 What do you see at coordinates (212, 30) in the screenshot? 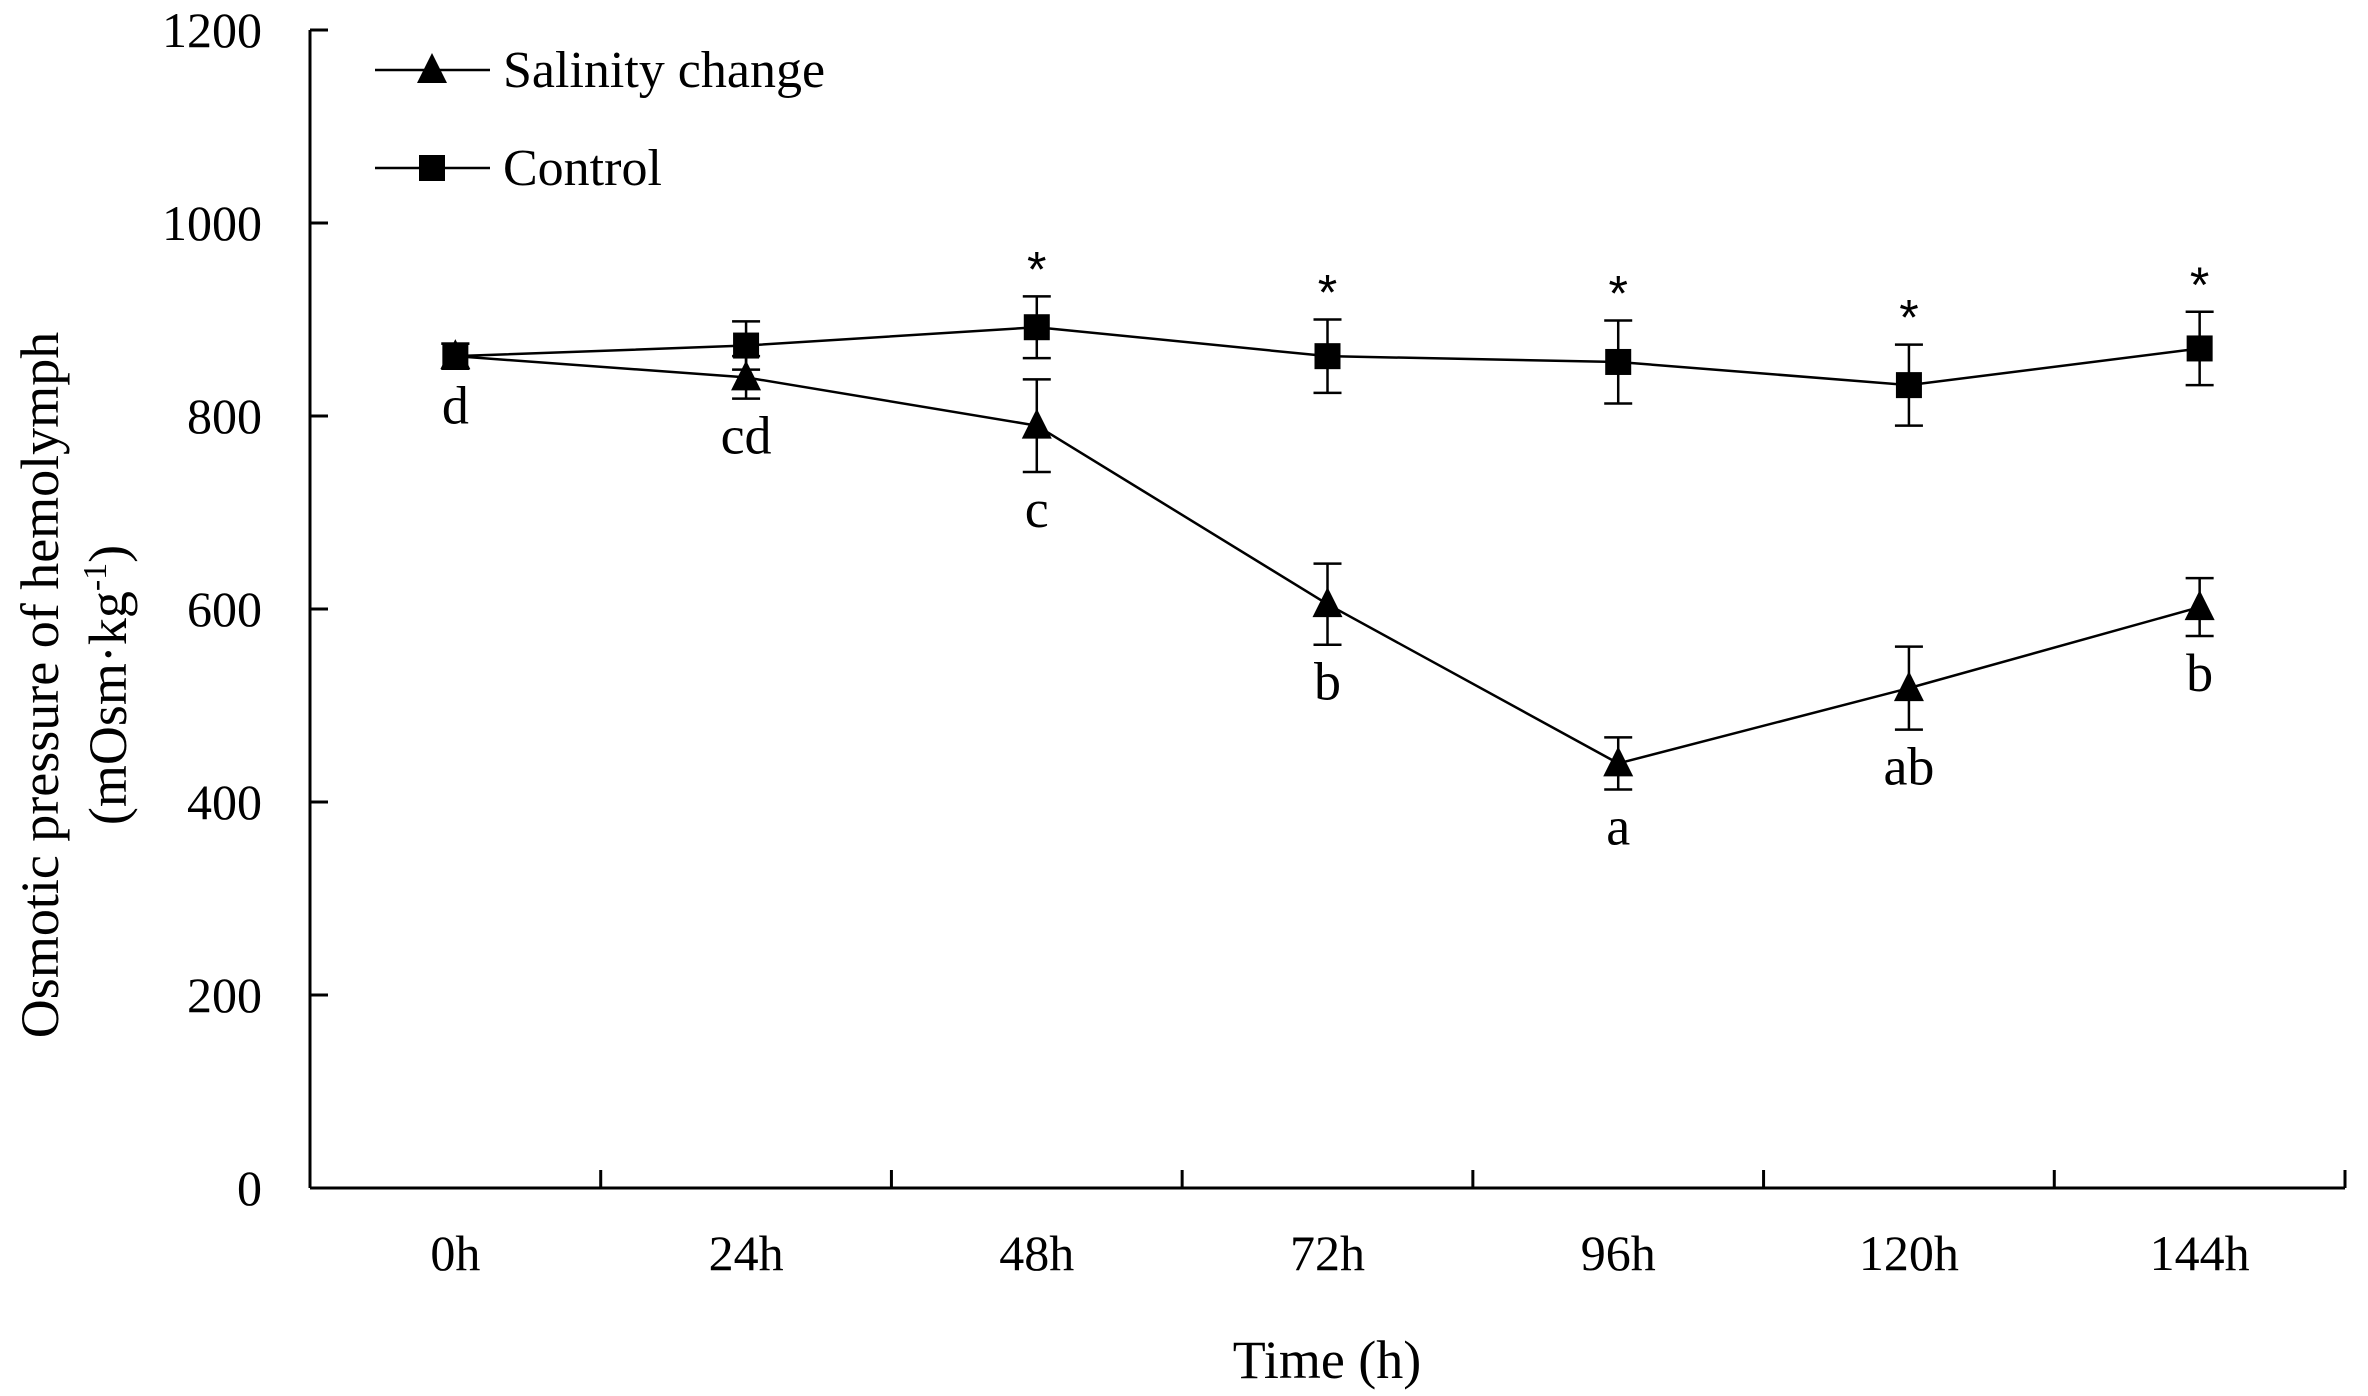
I see `y-tick-label: 1200` at bounding box center [212, 30].